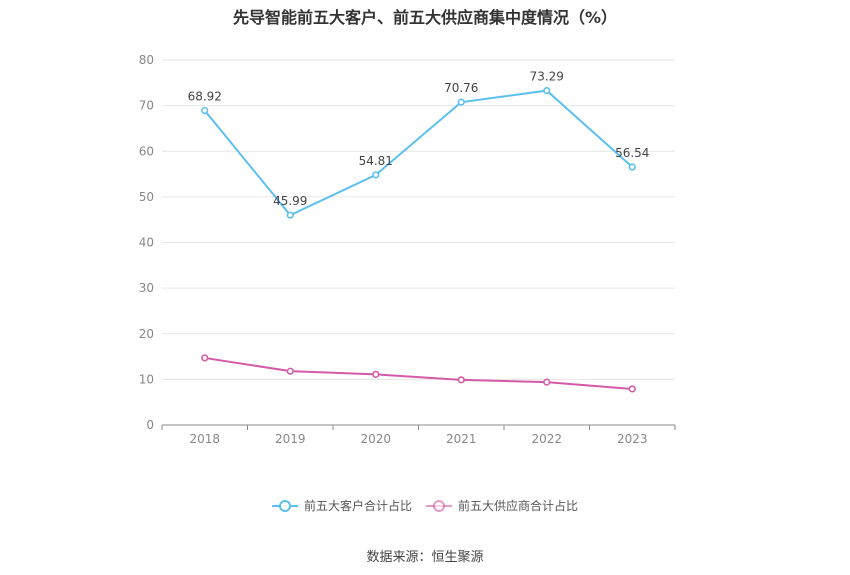 This screenshot has height=575, width=850. Describe the element at coordinates (205, 97) in the screenshot. I see `data-label: 68.92` at that location.